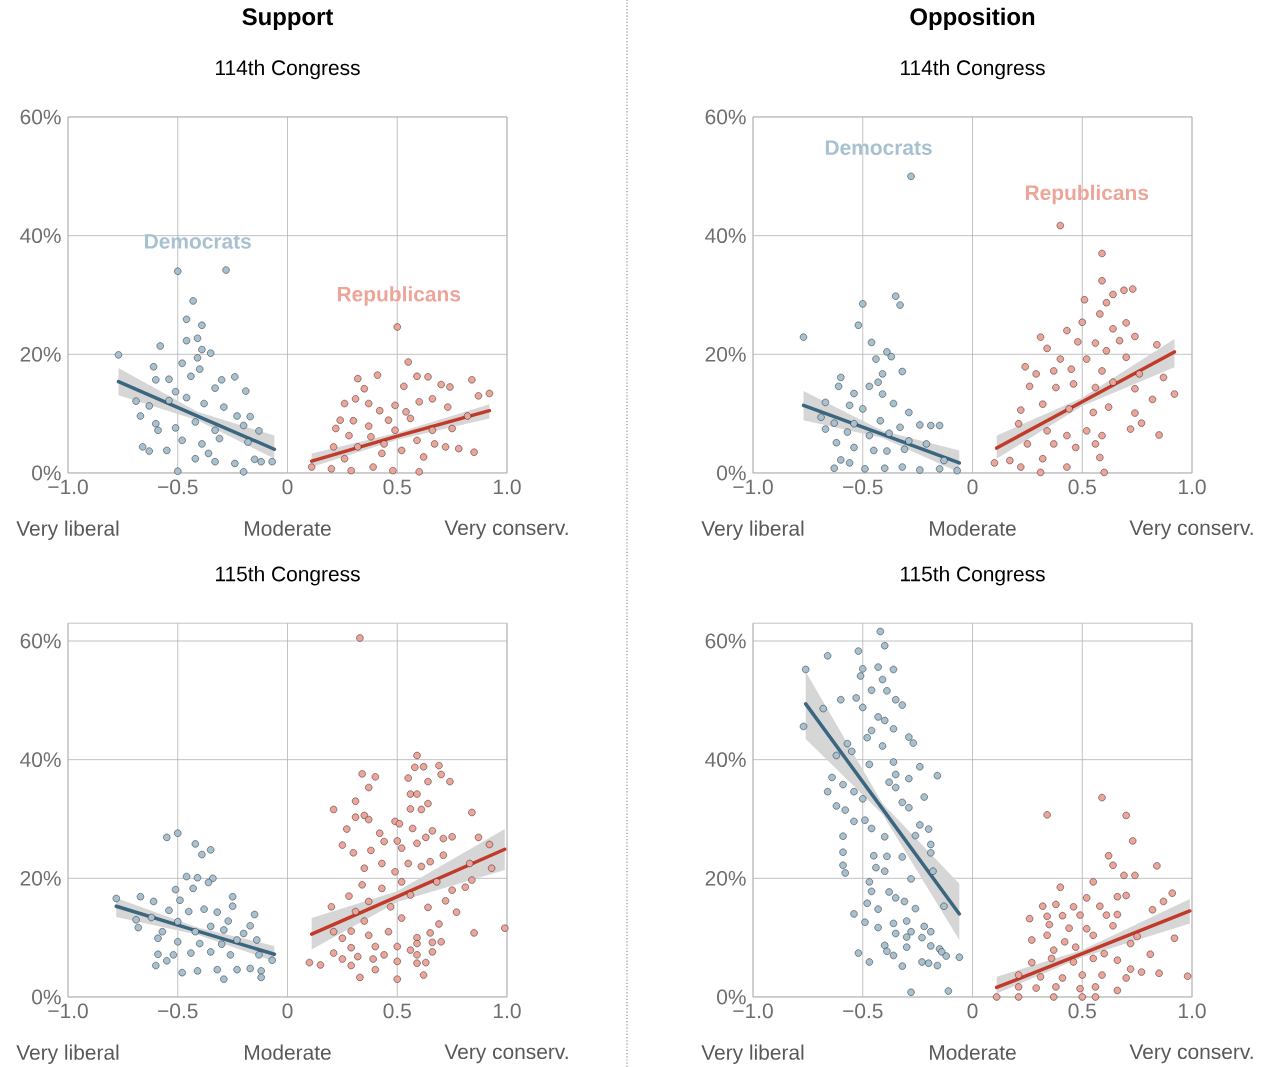 Image resolution: width=1267 pixels, height=1067 pixels. Describe the element at coordinates (972, 1011) in the screenshot. I see `x-tick-label: 0` at that location.